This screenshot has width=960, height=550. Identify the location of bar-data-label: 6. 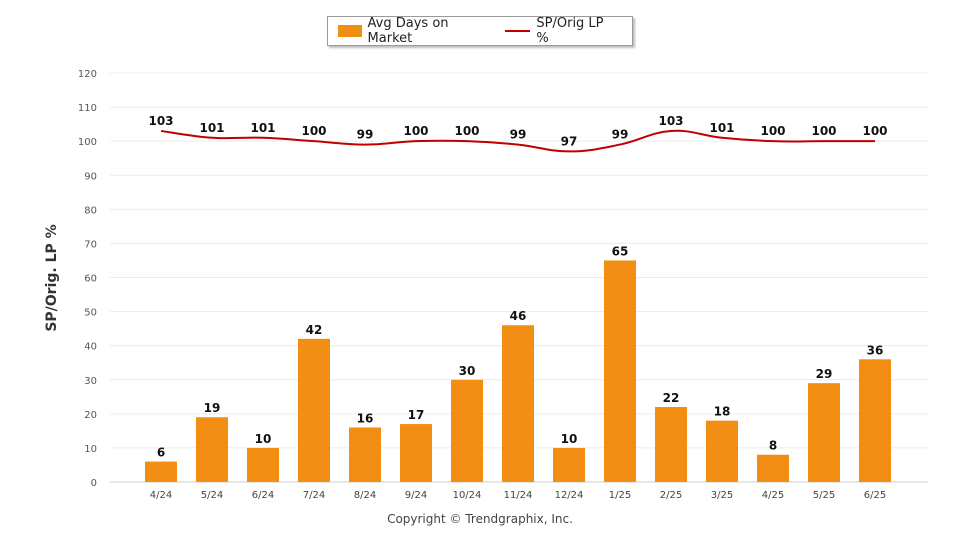
(161, 453).